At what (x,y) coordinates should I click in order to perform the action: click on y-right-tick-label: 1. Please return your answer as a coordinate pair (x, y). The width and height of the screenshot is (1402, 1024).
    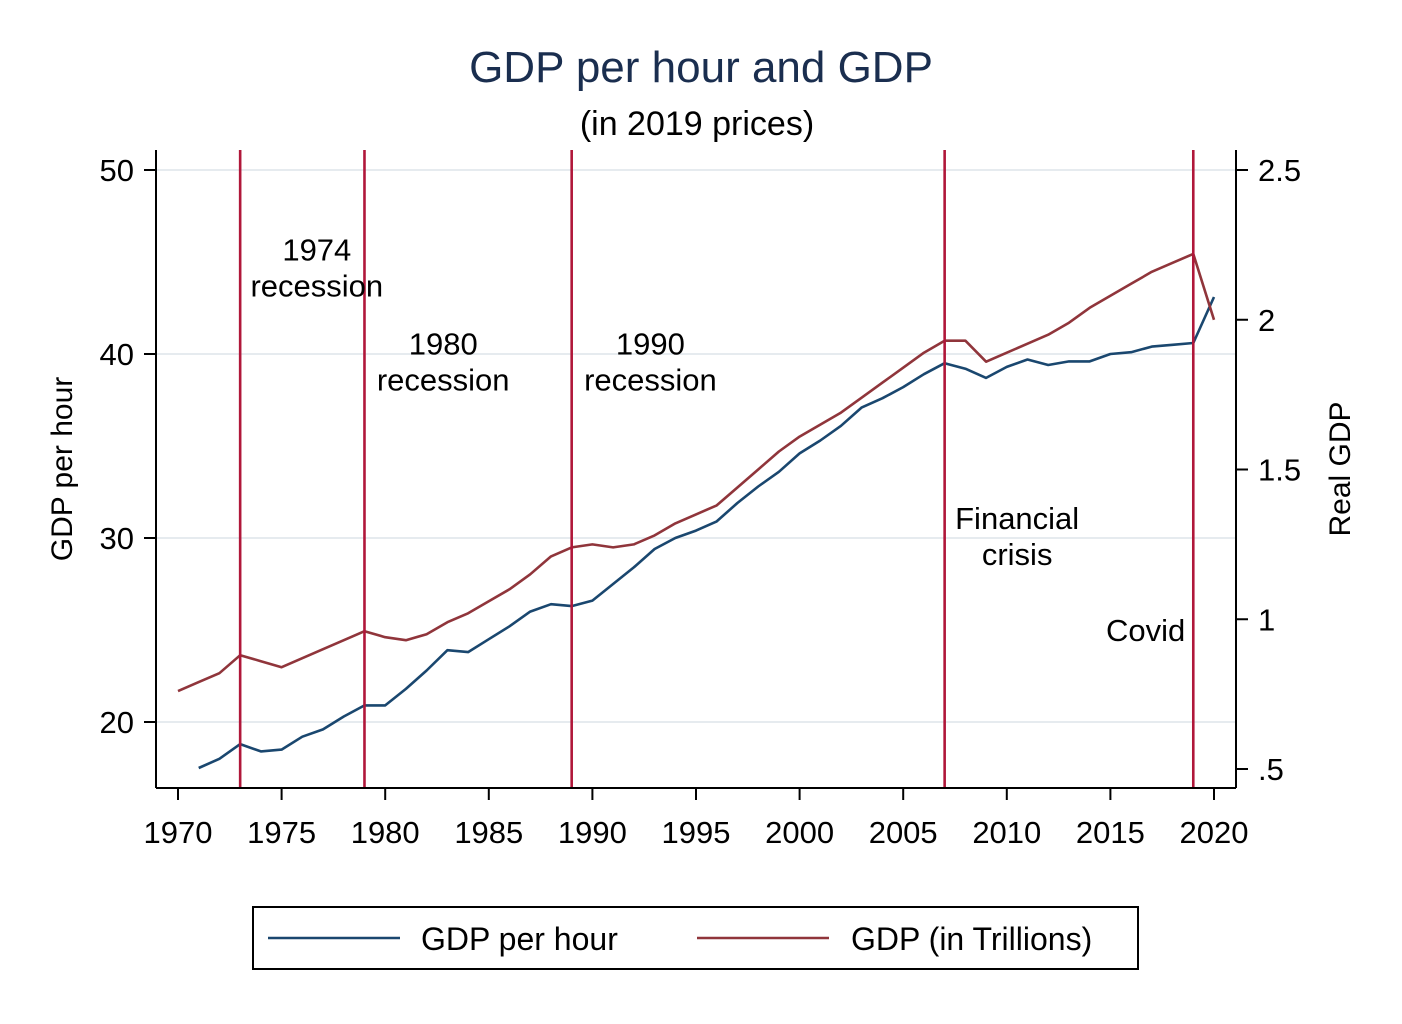
    Looking at the image, I should click on (1266, 619).